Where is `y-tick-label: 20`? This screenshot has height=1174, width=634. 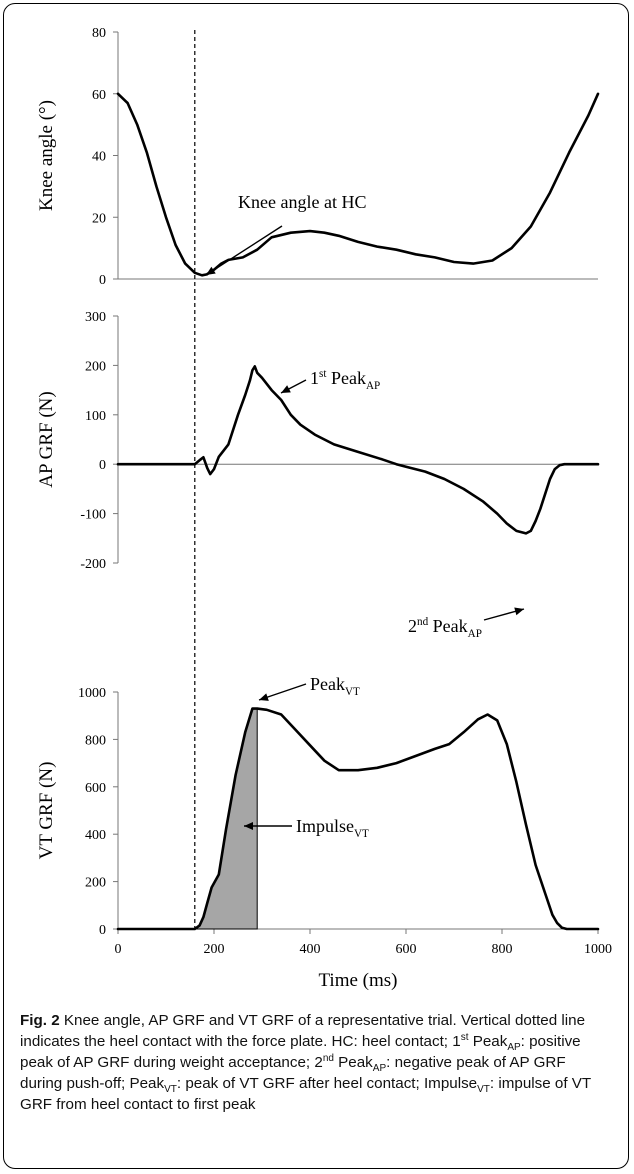
y-tick-label: 20 is located at coordinates (99, 218).